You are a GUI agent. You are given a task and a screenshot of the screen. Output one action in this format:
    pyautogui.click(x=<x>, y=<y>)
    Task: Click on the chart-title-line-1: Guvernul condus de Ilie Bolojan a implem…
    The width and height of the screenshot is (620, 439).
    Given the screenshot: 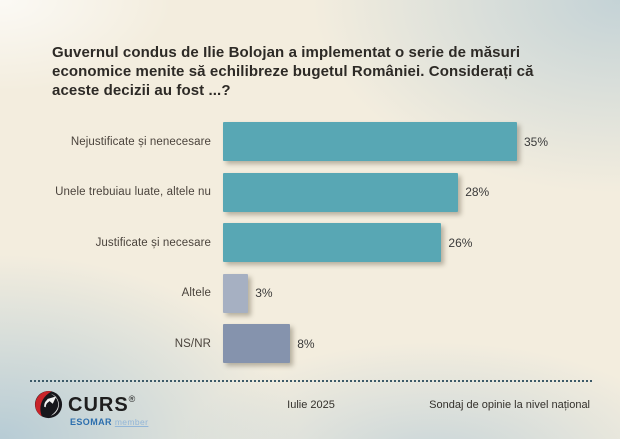 What is the action you would take?
    pyautogui.click(x=286, y=52)
    